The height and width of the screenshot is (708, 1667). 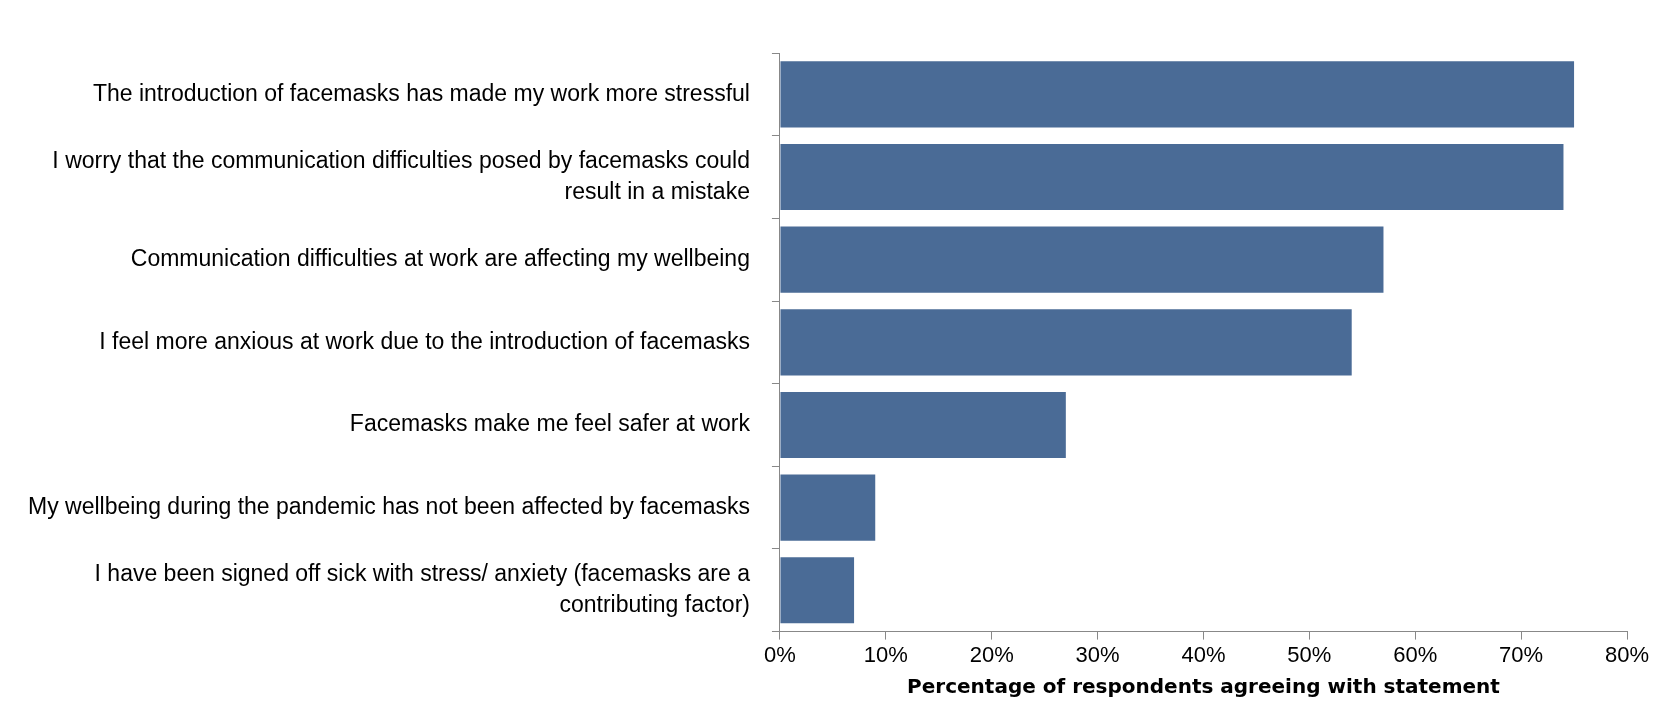 I want to click on x-tick-label: 70%, so click(x=1521, y=654).